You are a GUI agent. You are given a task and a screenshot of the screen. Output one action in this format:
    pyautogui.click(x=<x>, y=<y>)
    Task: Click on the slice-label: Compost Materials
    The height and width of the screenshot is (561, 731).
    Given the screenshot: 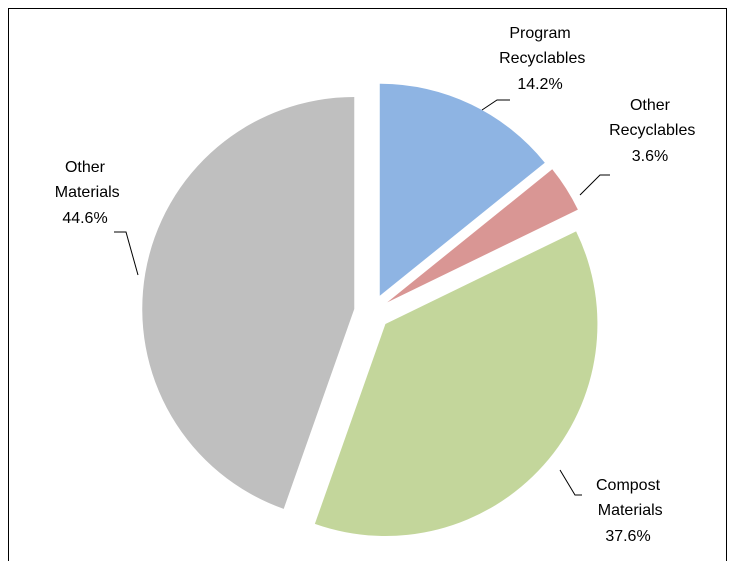 What is the action you would take?
    pyautogui.click(x=627, y=498)
    